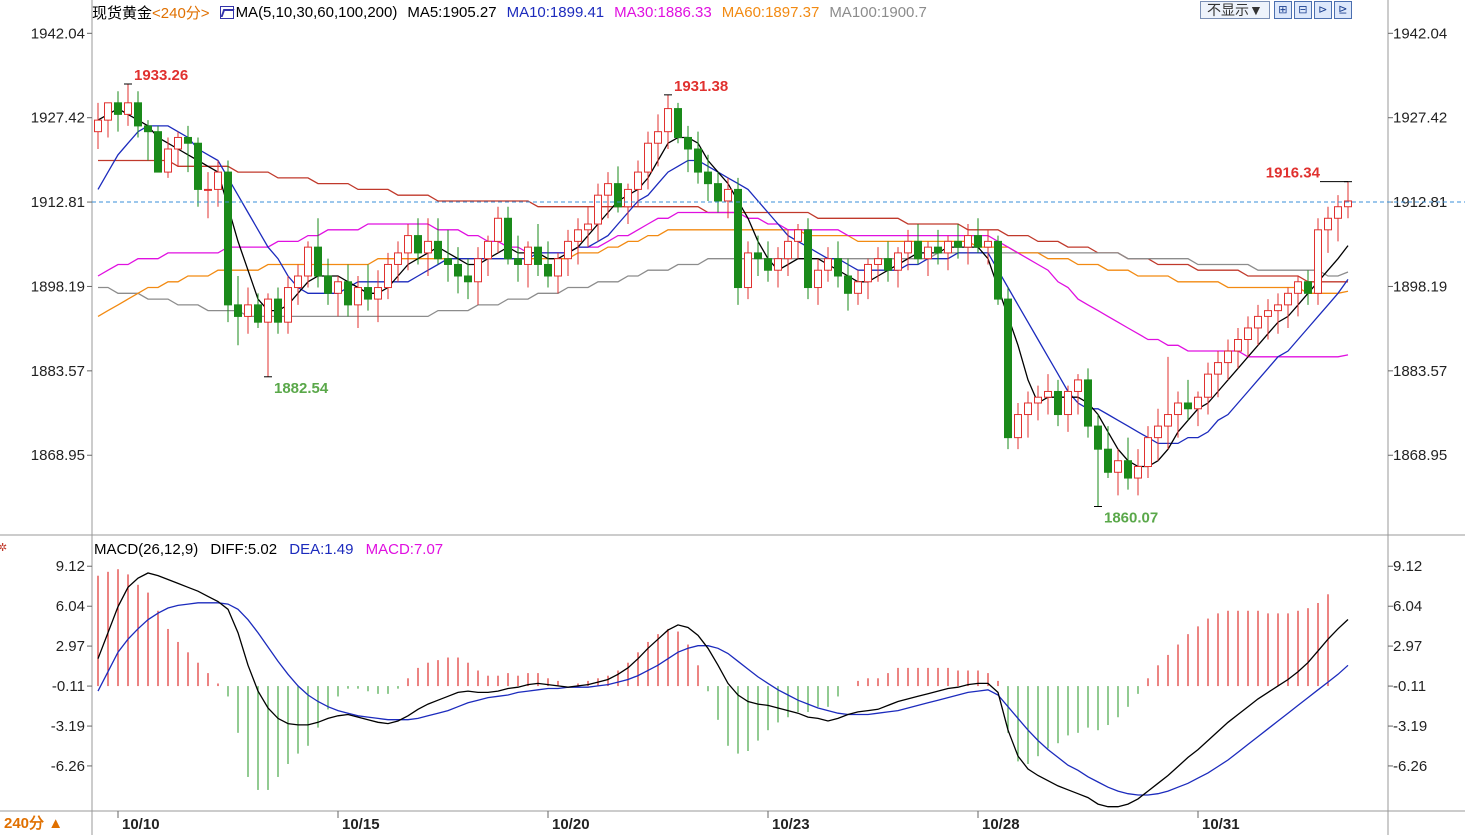  I want to click on ma30-value: MA30:1886.33, so click(663, 12).